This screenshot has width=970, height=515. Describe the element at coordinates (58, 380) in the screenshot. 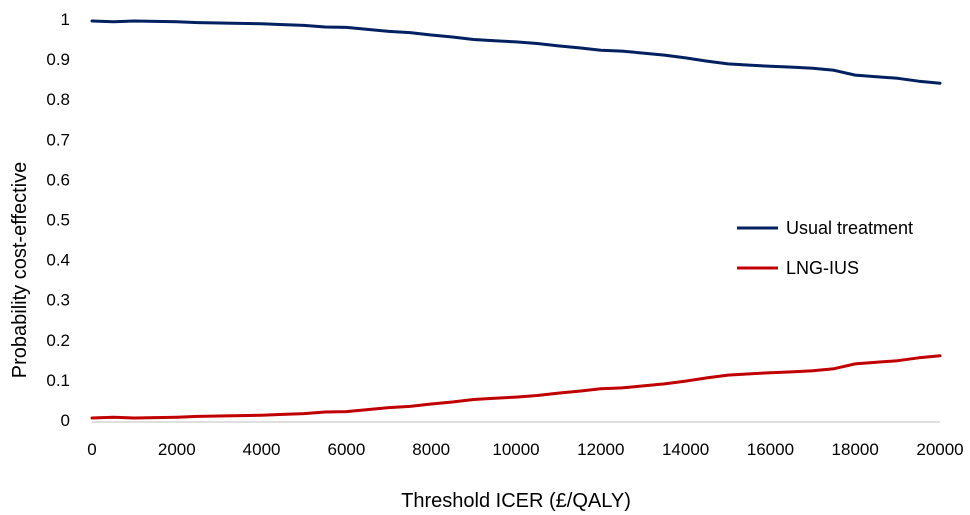

I see `y-tick-label: 0.1` at that location.